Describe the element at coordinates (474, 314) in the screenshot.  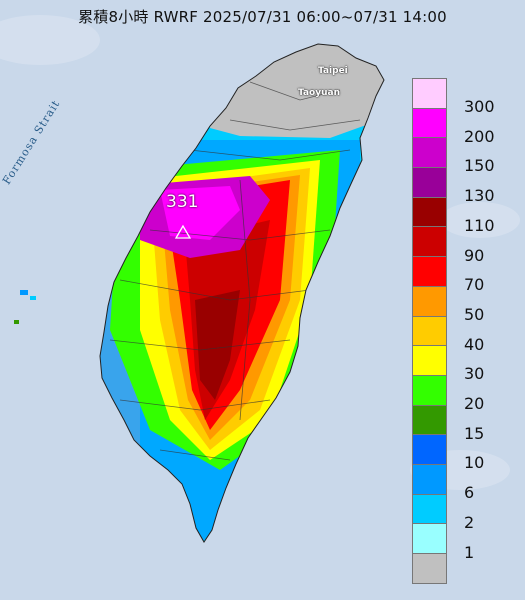
I see `legend-label: 50` at that location.